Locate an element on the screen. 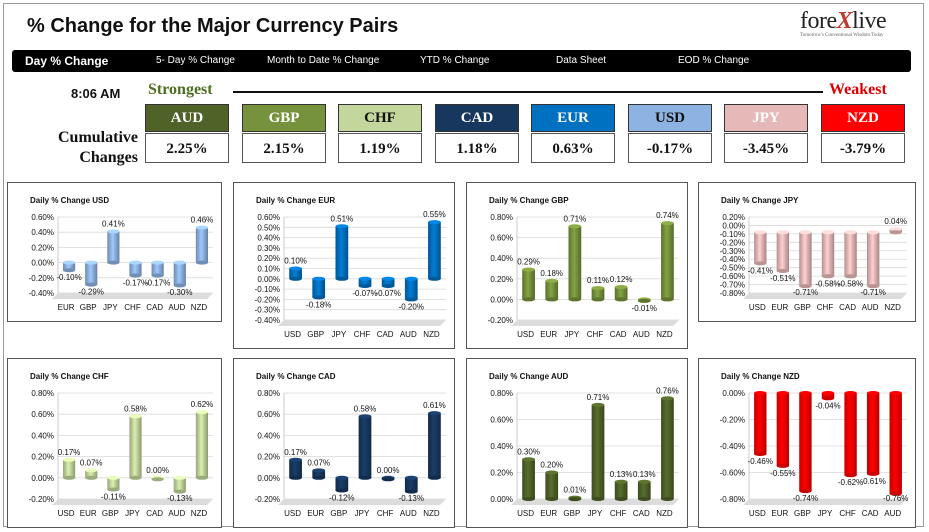 This screenshot has width=929, height=532. chart-title: Daily % Change CHF is located at coordinates (69, 376).